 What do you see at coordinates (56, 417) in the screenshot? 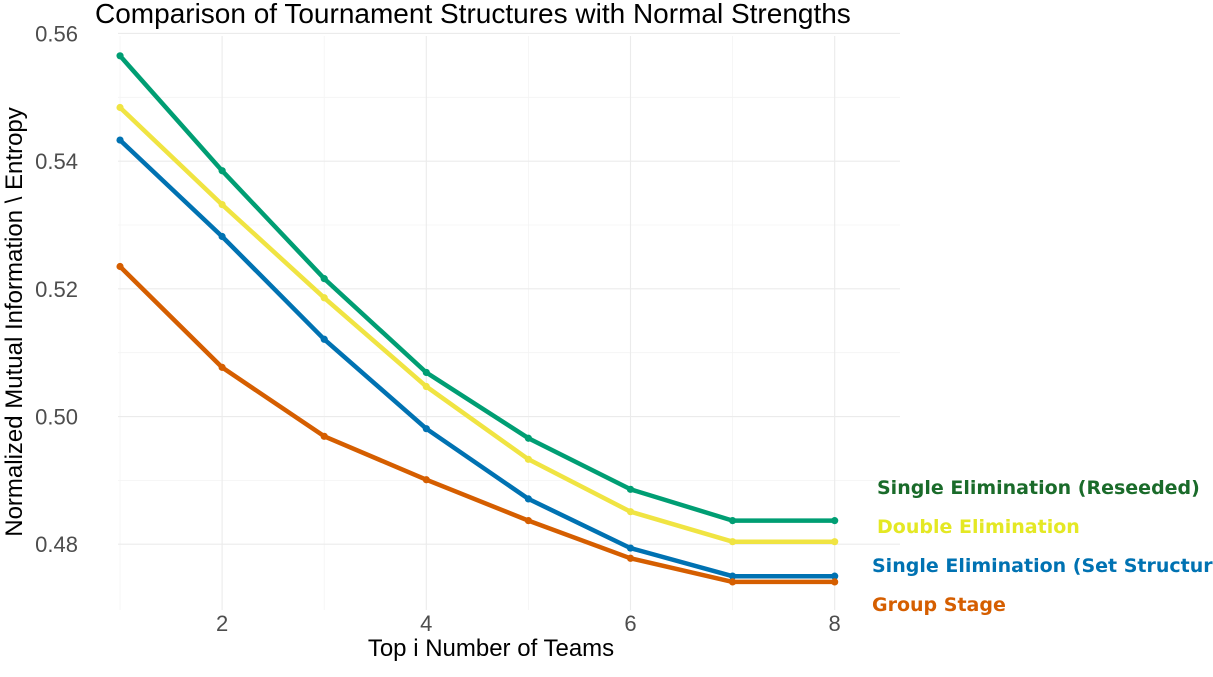
I see `y-tick-label: 0.50` at bounding box center [56, 417].